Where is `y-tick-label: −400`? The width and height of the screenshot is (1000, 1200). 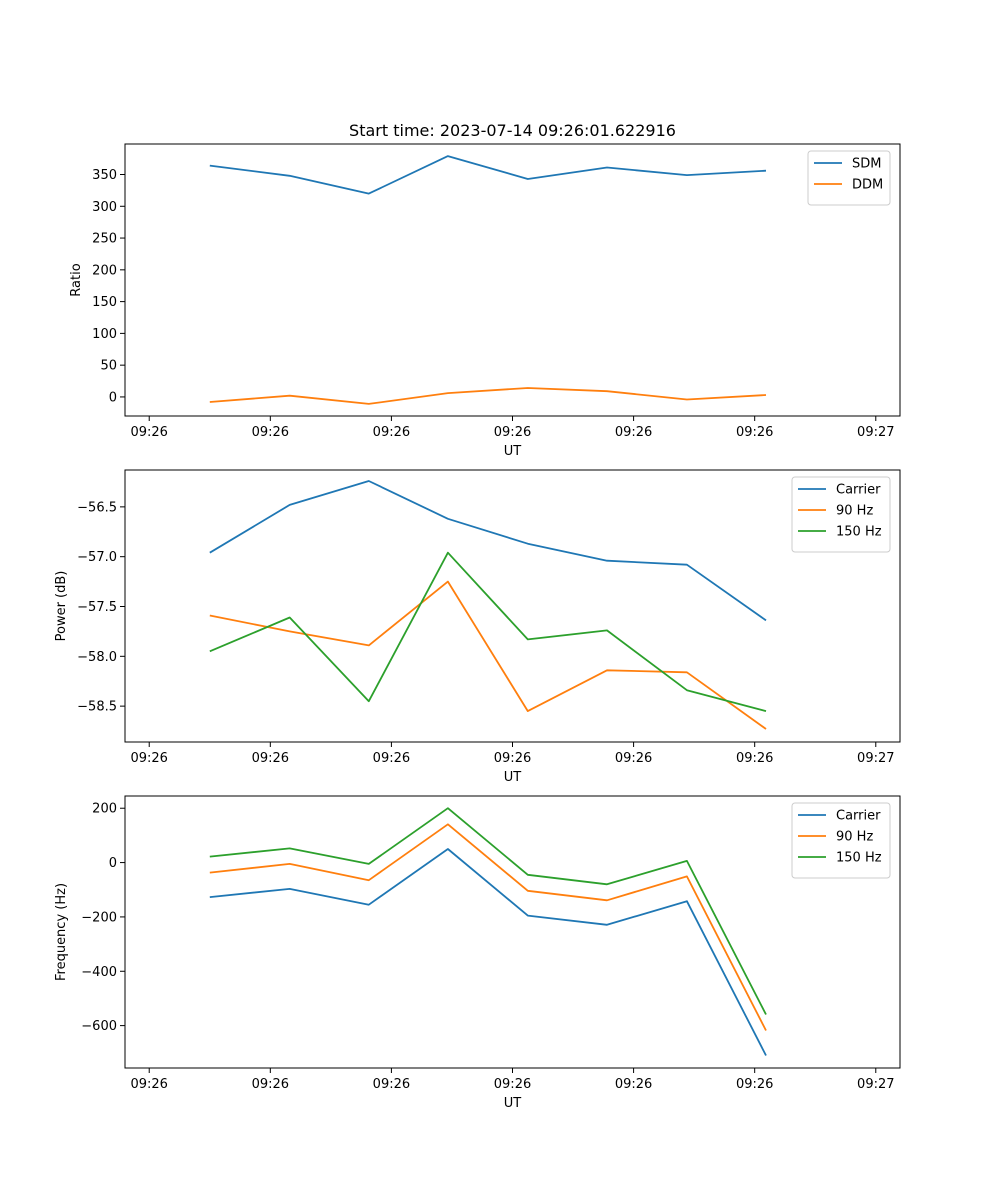 y-tick-label: −400 is located at coordinates (99, 972).